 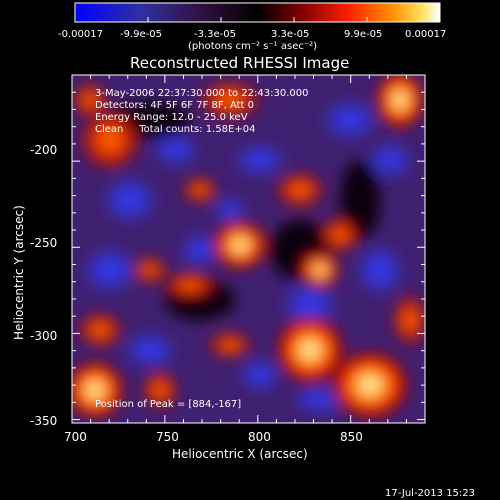 I want to click on y-axis-label: Heliocentric Y (arcsec), so click(x=19, y=272).